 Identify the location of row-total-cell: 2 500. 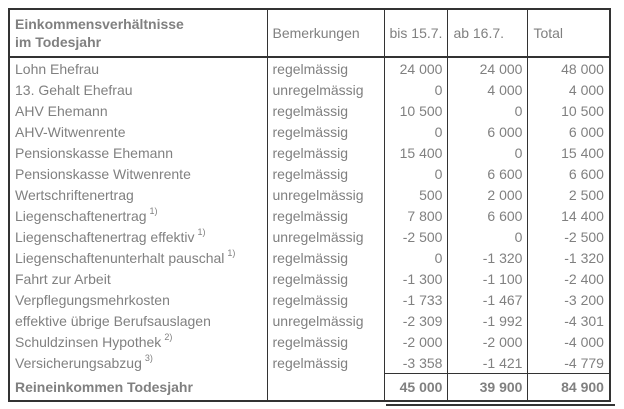
(569, 194).